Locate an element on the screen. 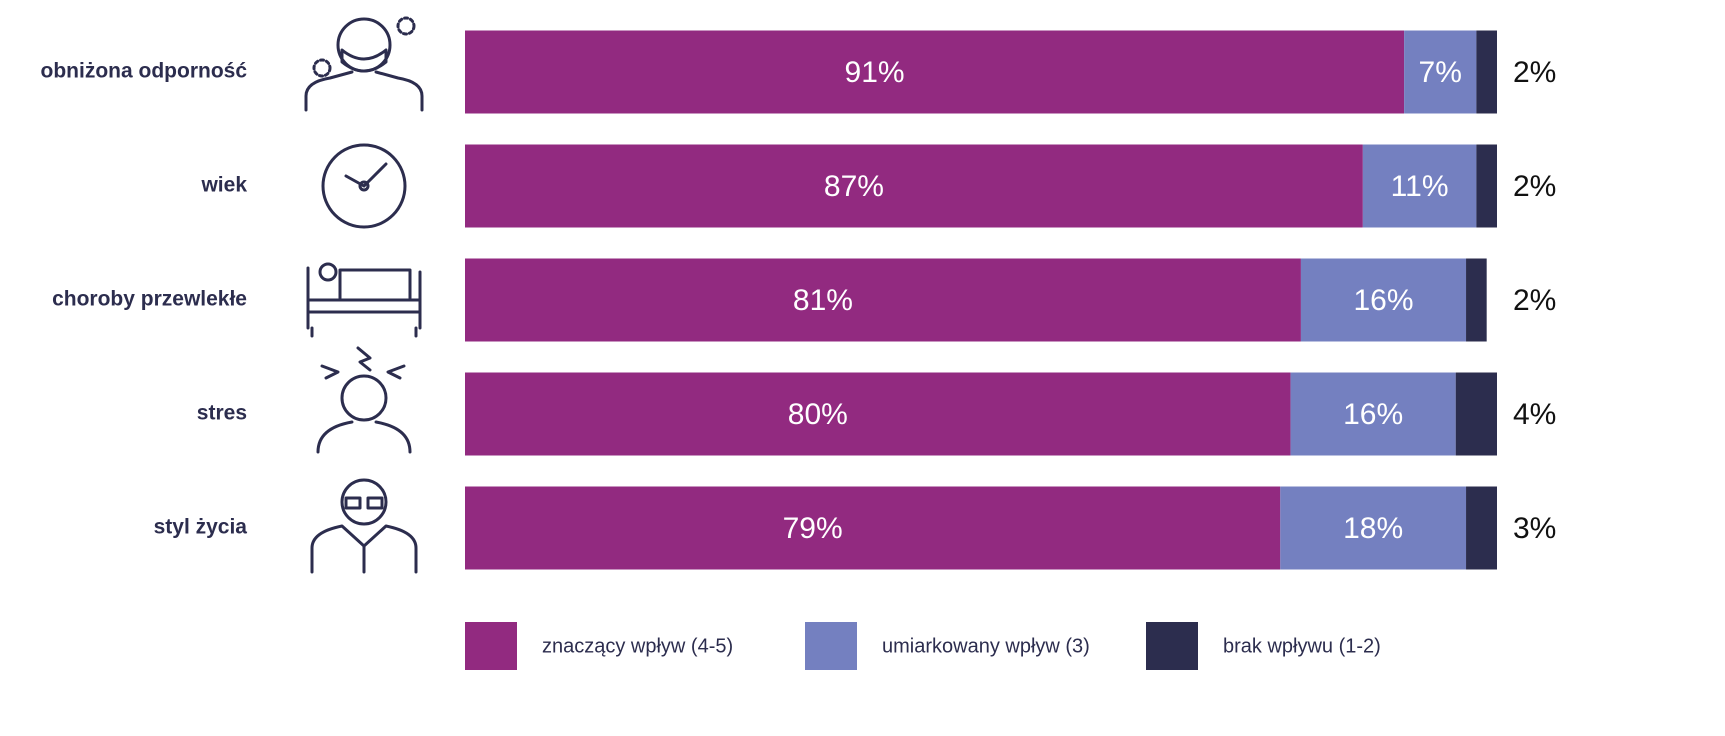 The height and width of the screenshot is (736, 1725). category-label: styl życia is located at coordinates (201, 527).